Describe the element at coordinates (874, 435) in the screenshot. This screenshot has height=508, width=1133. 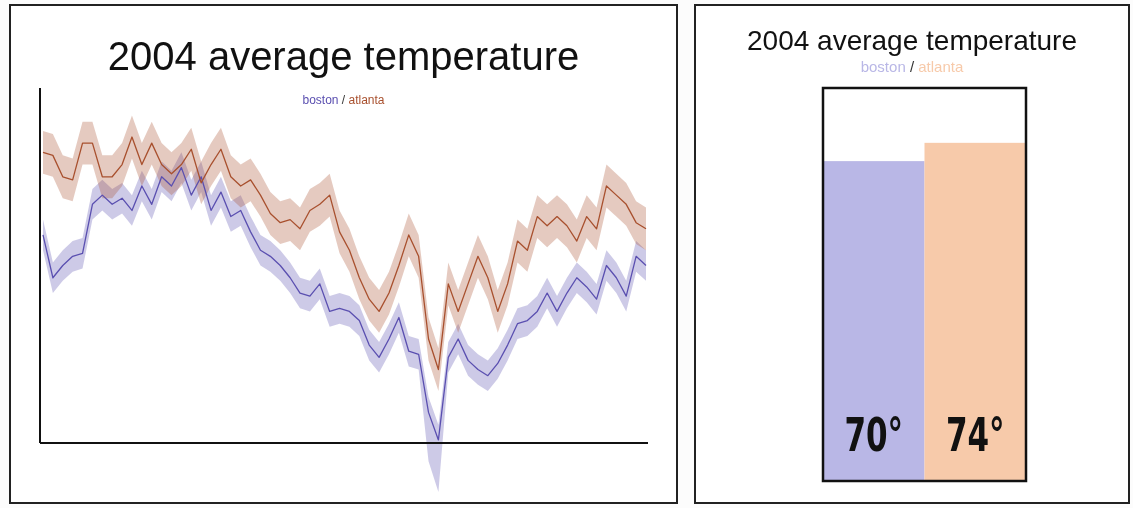
I see `data-label: 70°` at that location.